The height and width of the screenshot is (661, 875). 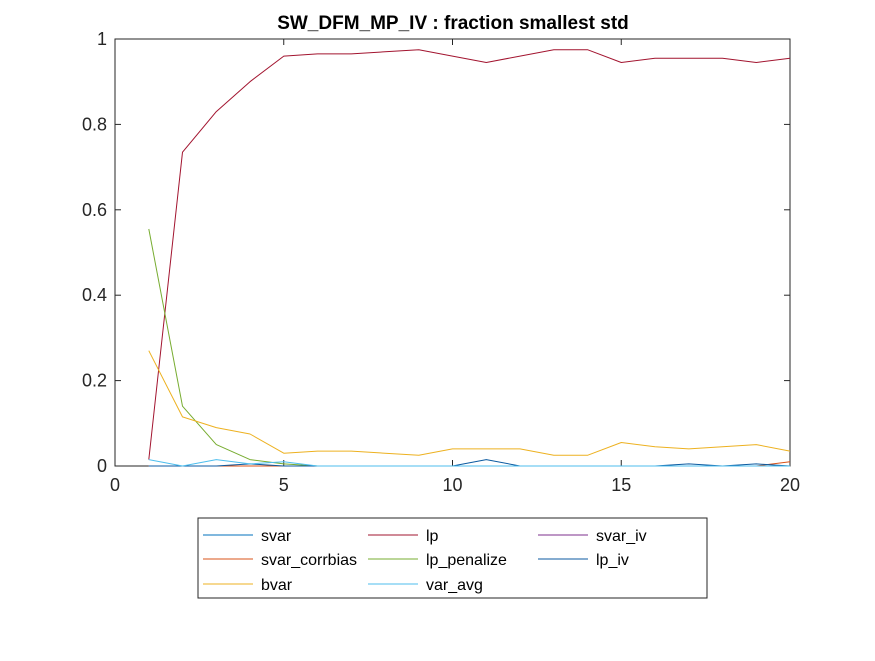 I want to click on x-tick-label: 10, so click(x=452, y=485).